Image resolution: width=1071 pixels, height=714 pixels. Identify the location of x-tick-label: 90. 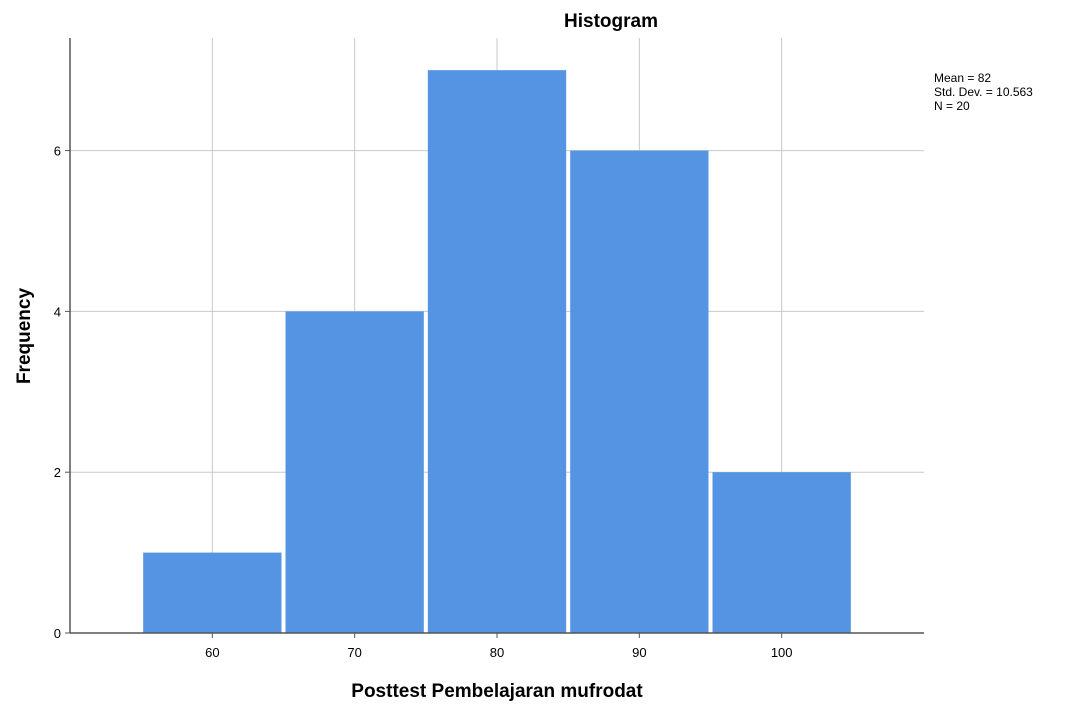
(639, 652).